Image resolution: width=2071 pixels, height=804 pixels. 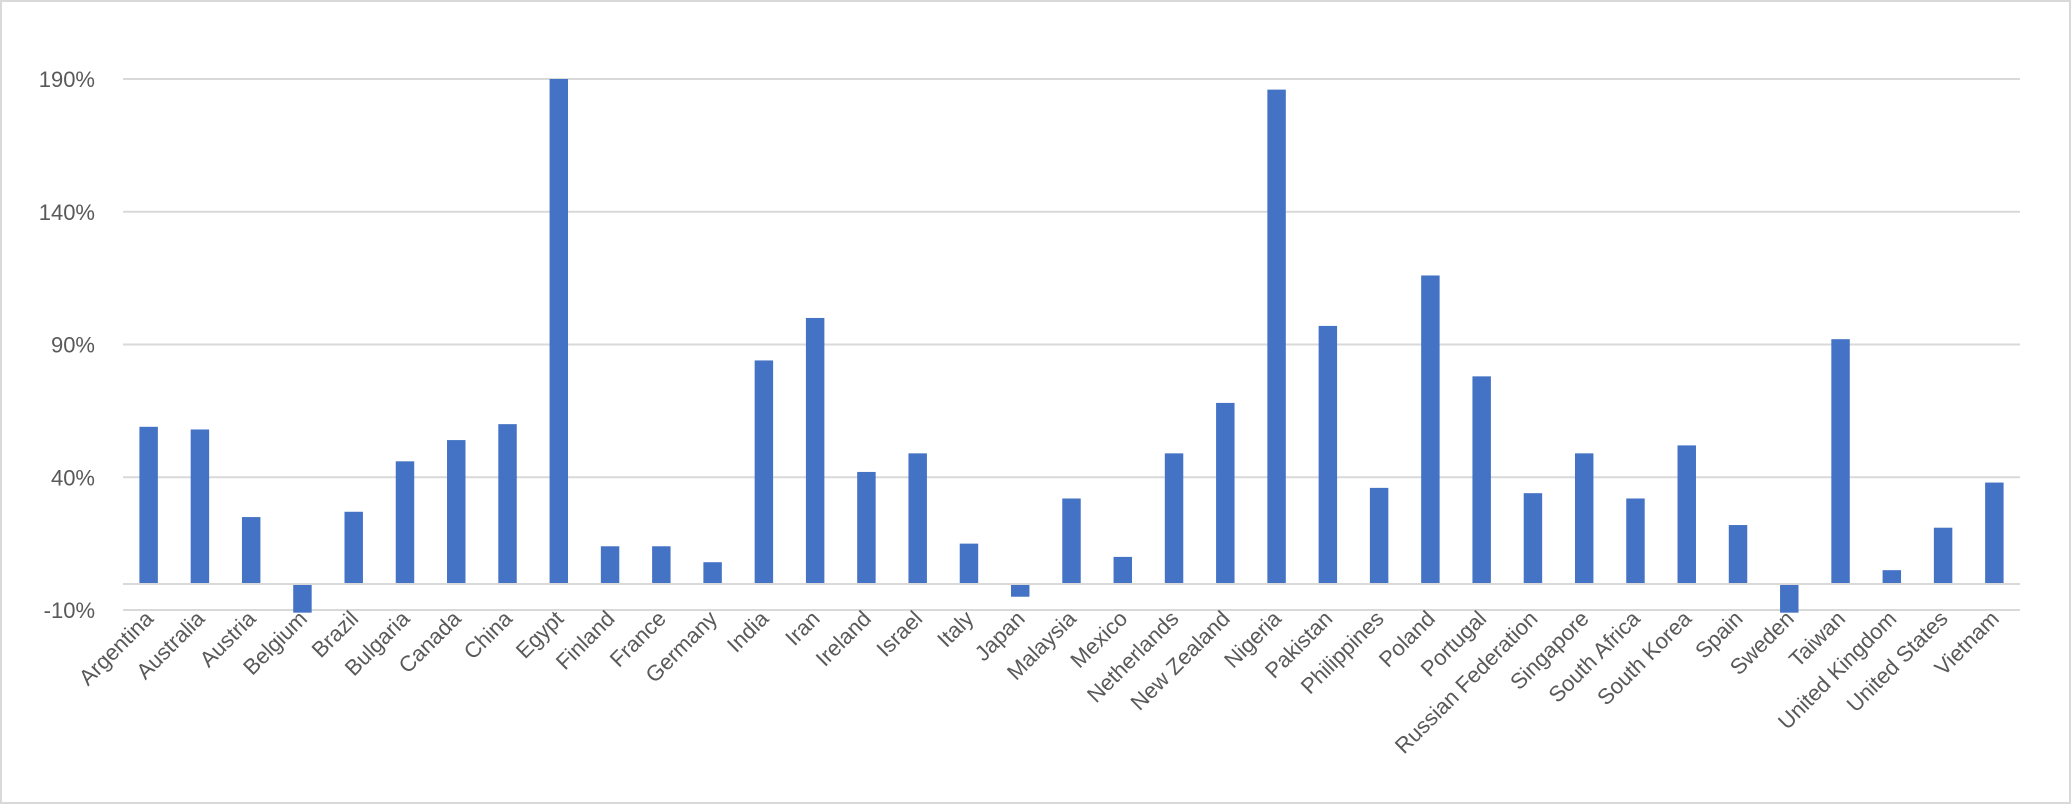 What do you see at coordinates (148, 505) in the screenshot?
I see `bar-argentina` at bounding box center [148, 505].